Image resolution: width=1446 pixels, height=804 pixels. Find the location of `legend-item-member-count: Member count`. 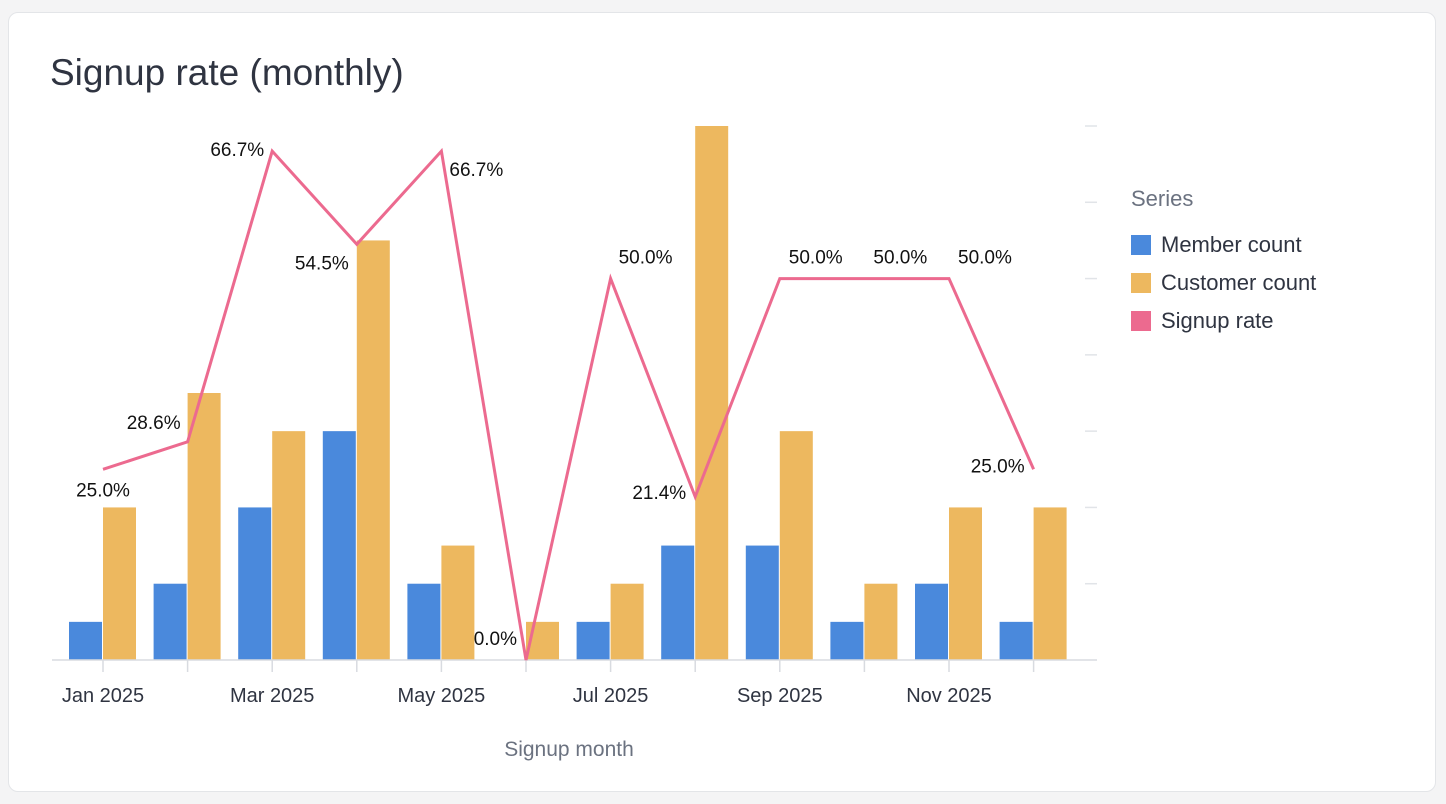

legend-item-member-count: Member count is located at coordinates (1223, 245).